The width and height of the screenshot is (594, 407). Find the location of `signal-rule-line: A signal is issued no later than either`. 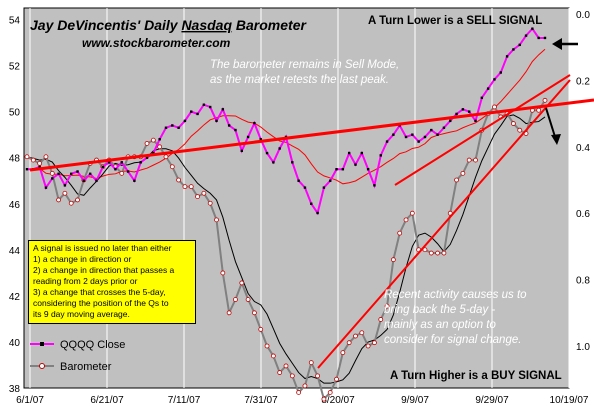

signal-rule-line: A signal is issued no later than either is located at coordinates (102, 248).